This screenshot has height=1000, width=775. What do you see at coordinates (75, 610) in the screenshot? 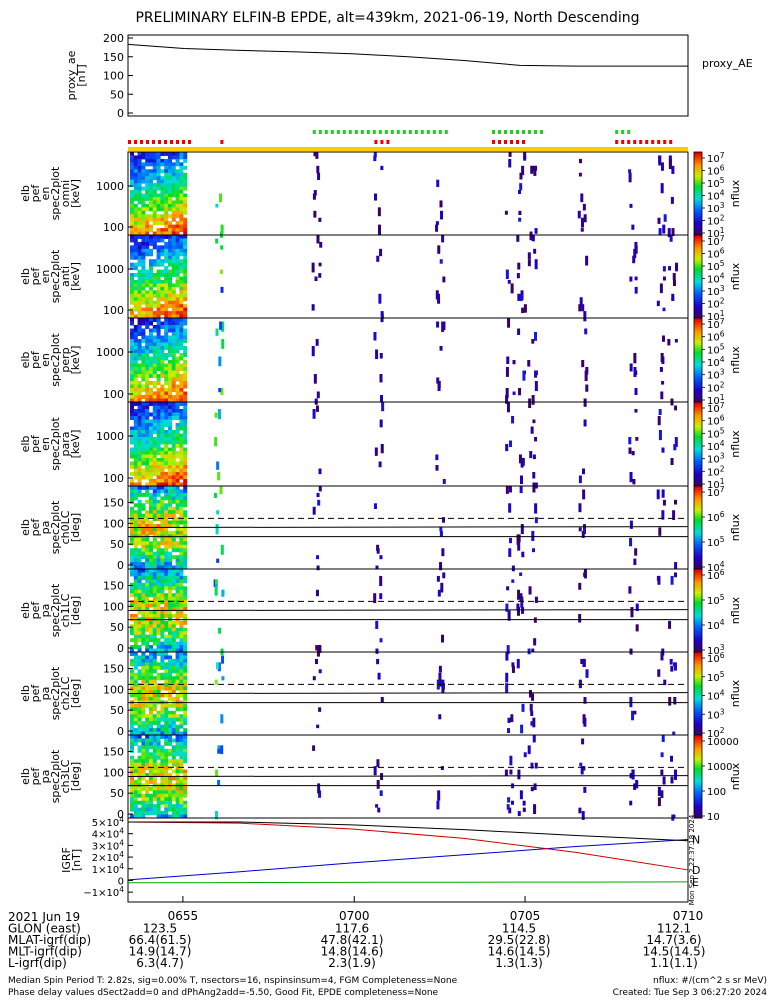
I see `axis-label-line: [deg]` at bounding box center [75, 610].